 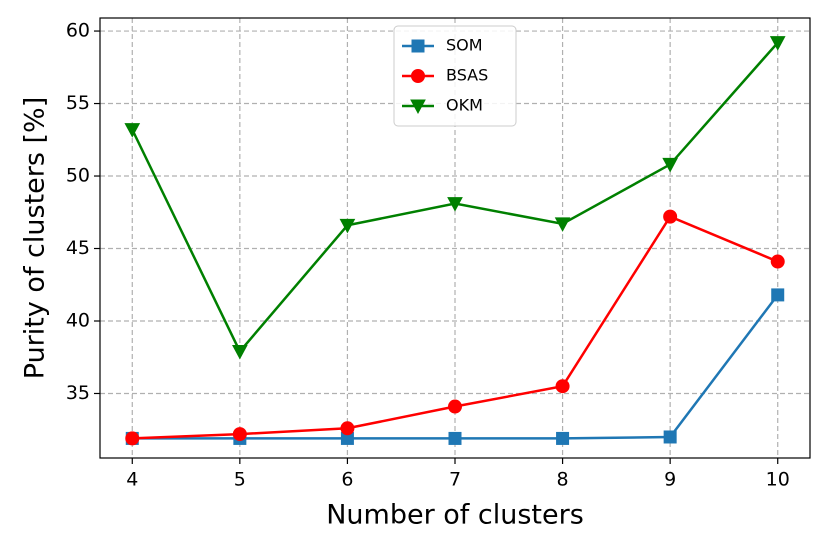 I want to click on x-tick-label: 6, so click(x=347, y=480).